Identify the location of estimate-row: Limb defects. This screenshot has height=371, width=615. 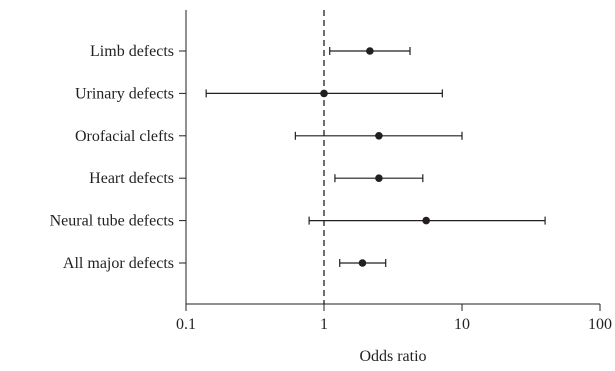
(250, 51).